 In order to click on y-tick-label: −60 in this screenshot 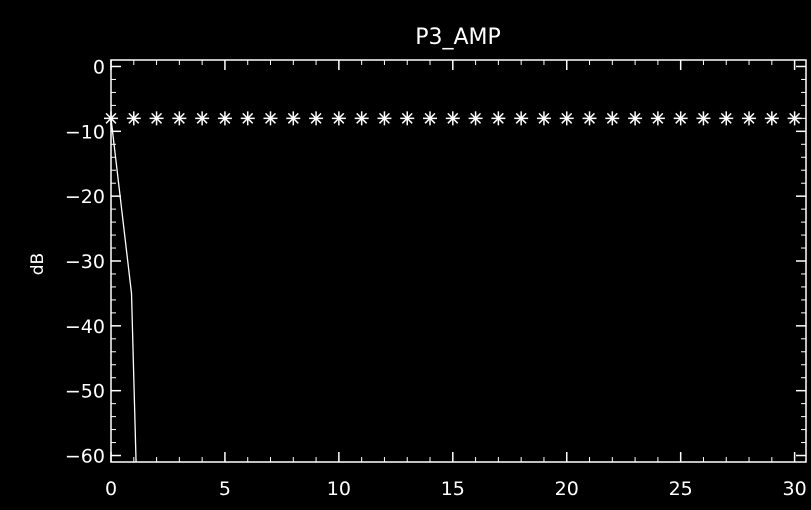, I will do `click(85, 457)`.